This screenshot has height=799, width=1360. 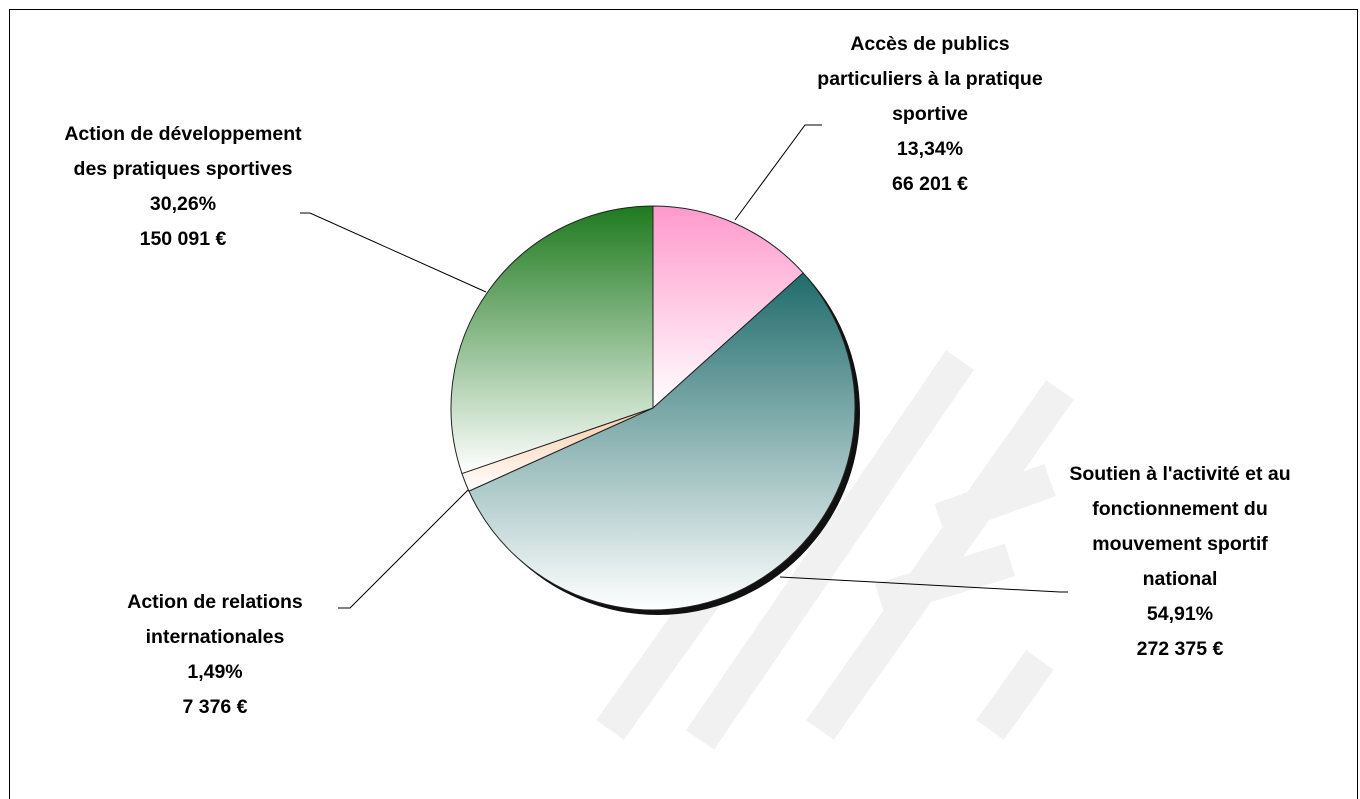 What do you see at coordinates (215, 672) in the screenshot?
I see `percent-label: 1,49%` at bounding box center [215, 672].